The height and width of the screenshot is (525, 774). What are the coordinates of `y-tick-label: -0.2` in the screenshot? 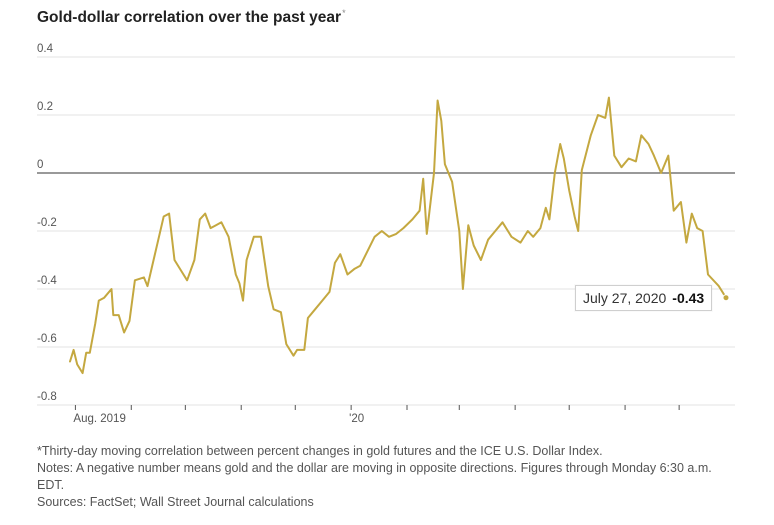 It's located at (47, 223).